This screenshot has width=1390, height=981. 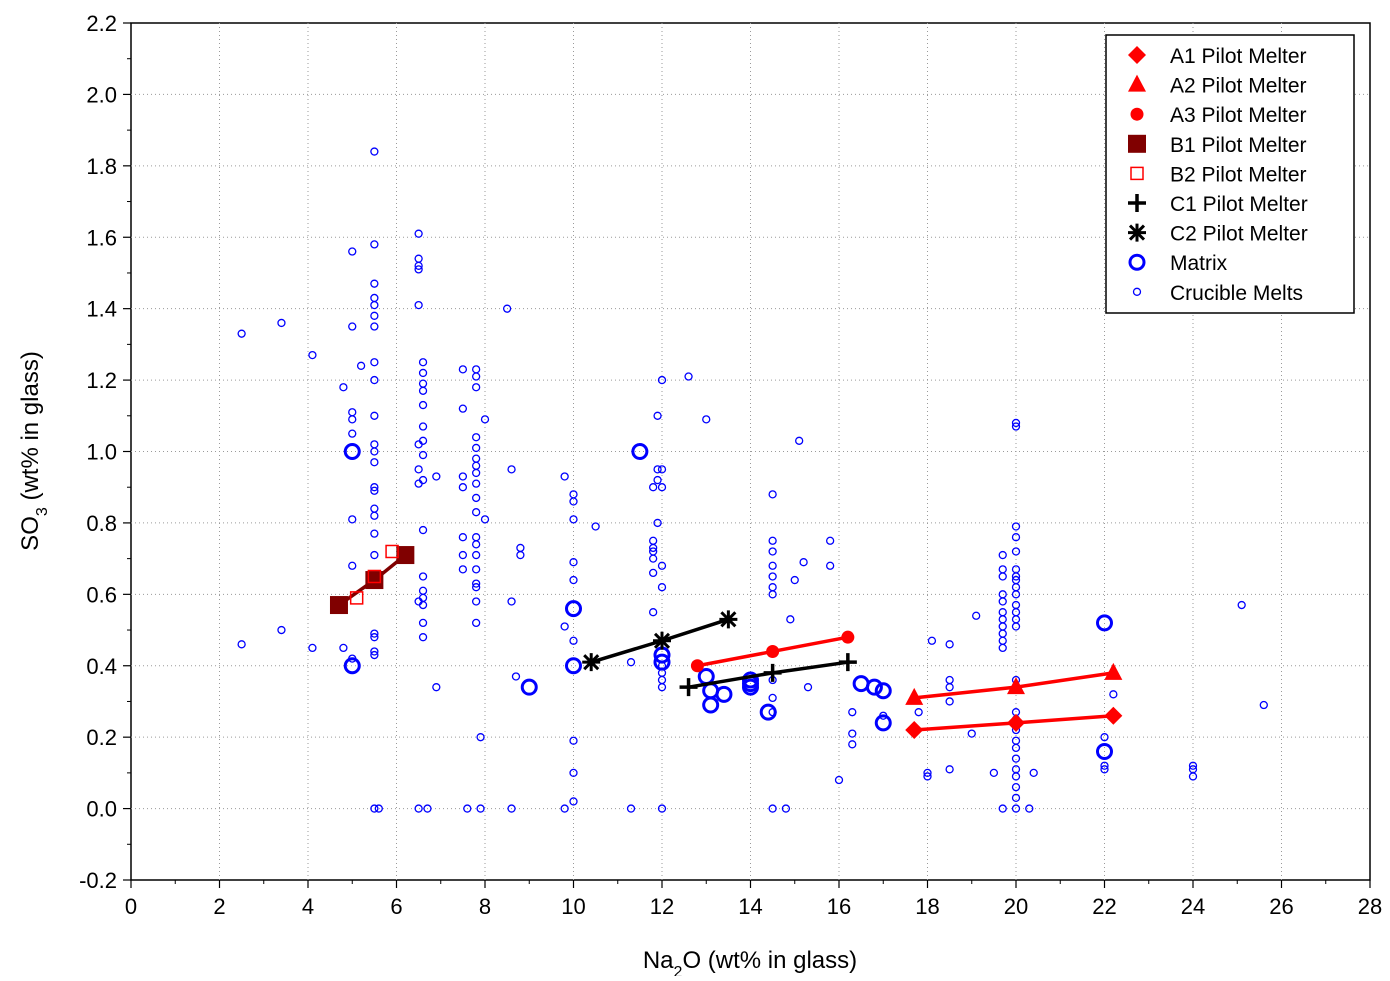 I want to click on legend-label-crucible-melts: Crucible Melts, so click(x=1236, y=293).